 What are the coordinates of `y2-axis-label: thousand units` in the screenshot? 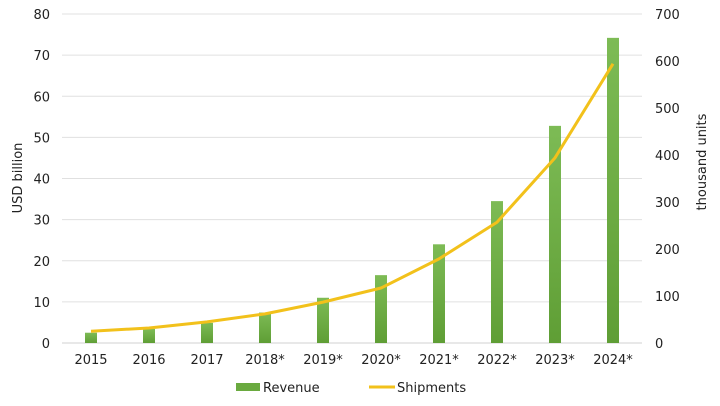 It's located at (702, 161).